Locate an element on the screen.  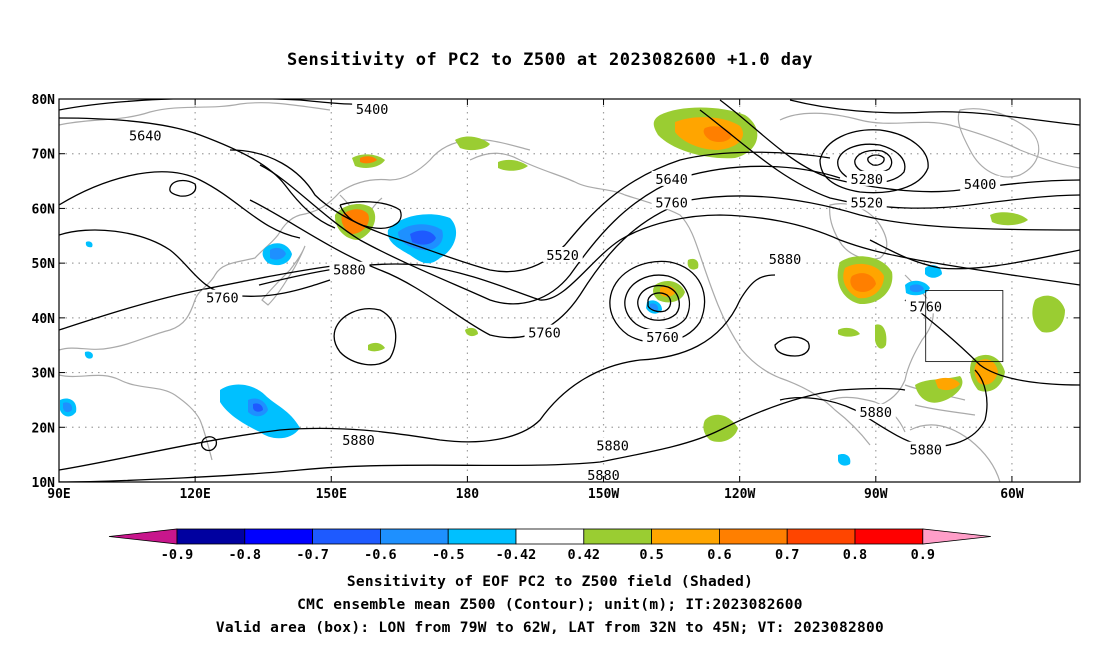
colorbar-label: 0.6 is located at coordinates (719, 555).